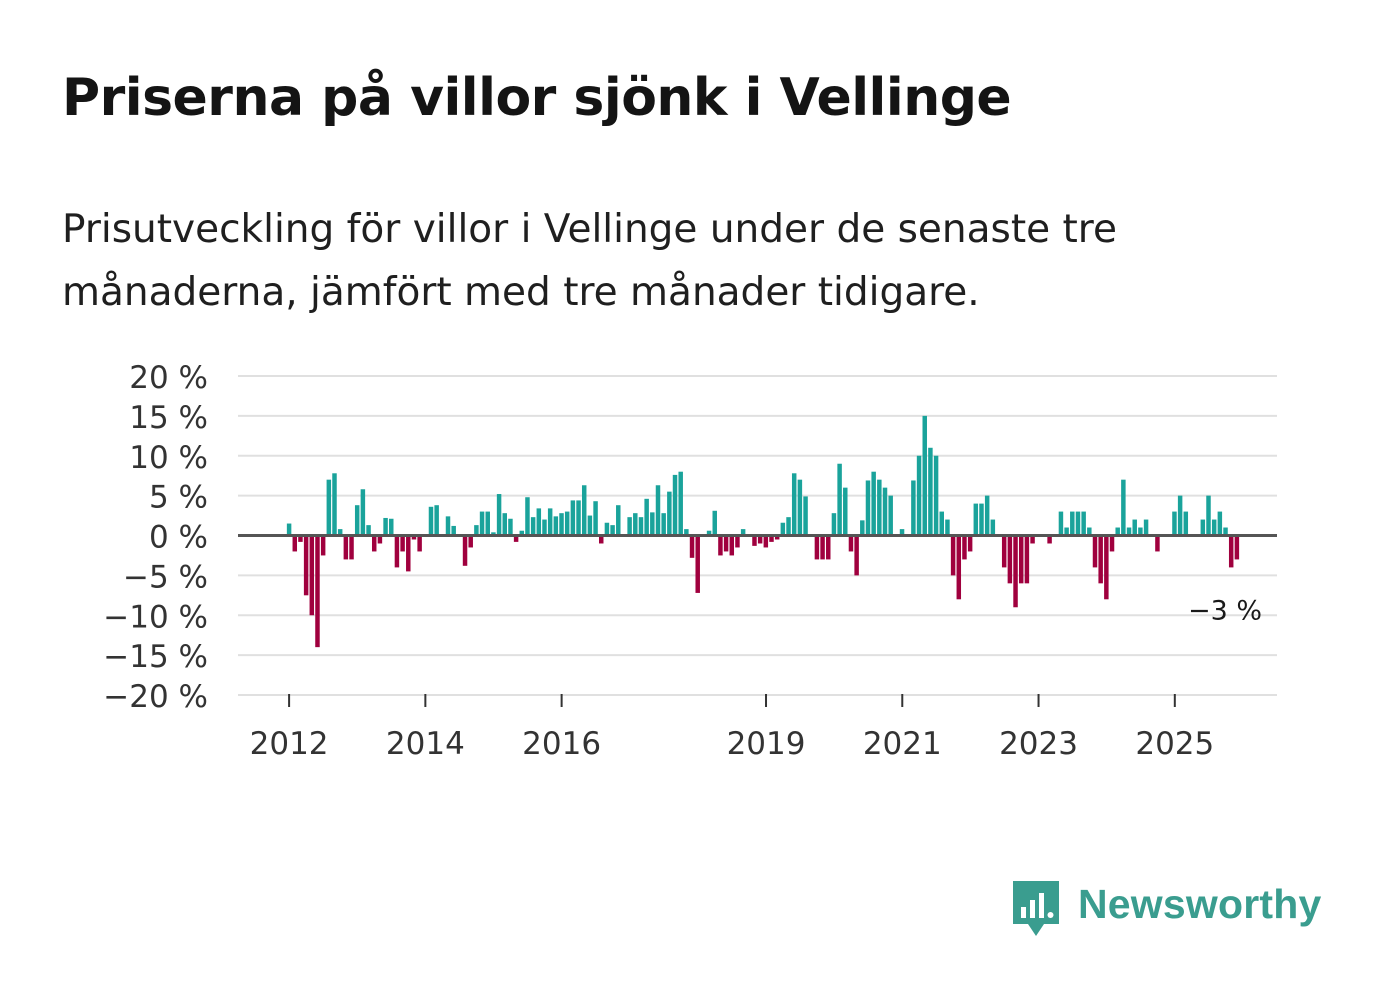  I want to click on x-tick-label: 2016, so click(561, 744).